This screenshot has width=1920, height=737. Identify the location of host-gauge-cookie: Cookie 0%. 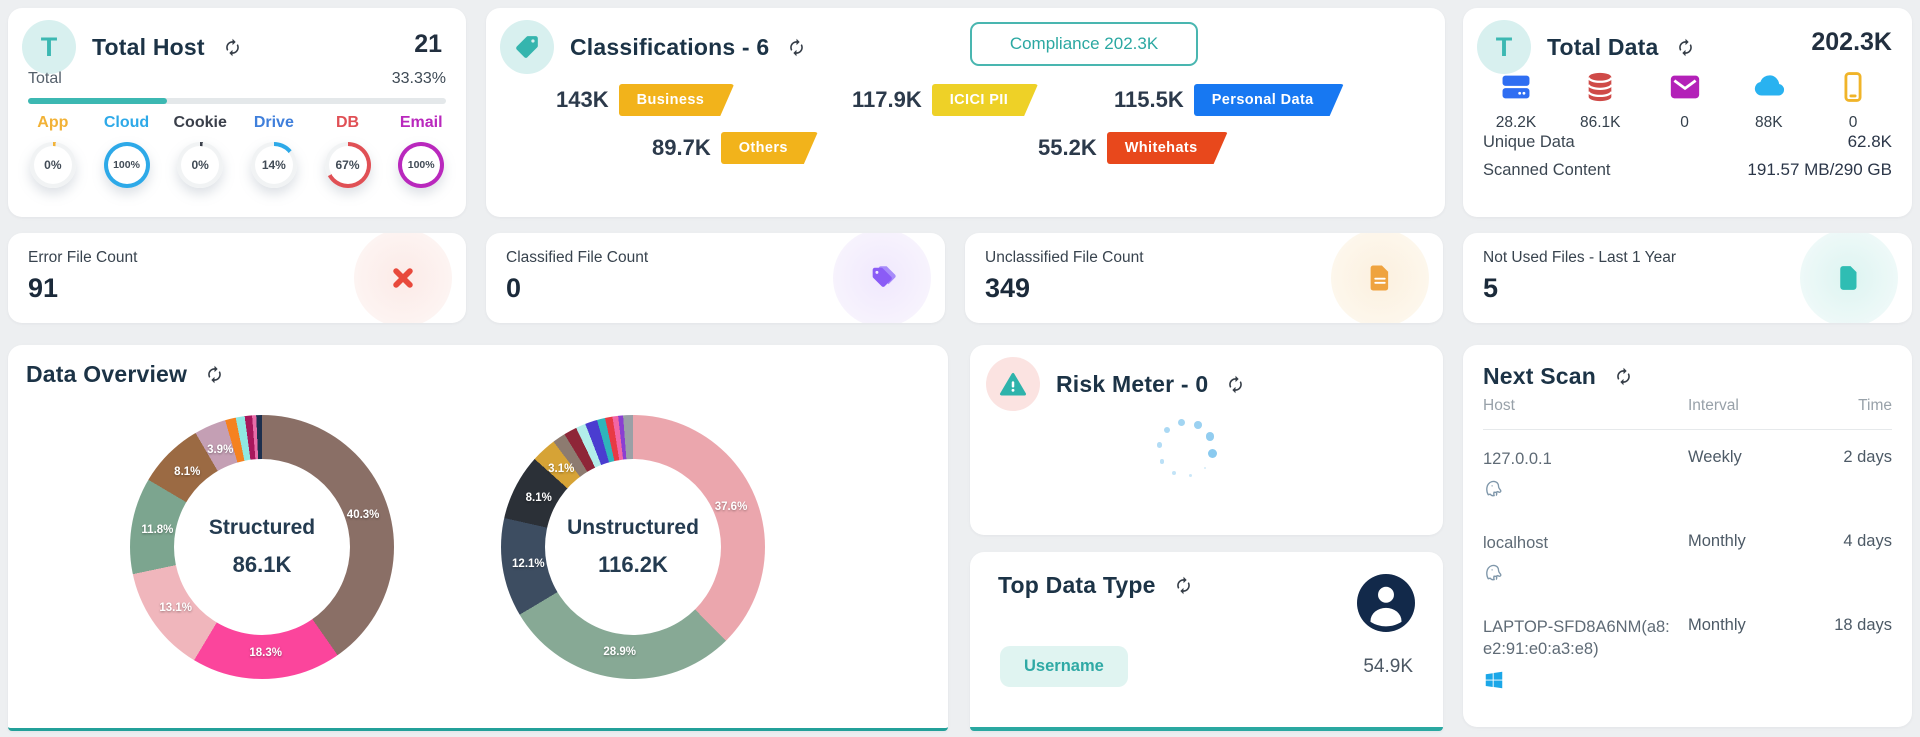
(200, 151).